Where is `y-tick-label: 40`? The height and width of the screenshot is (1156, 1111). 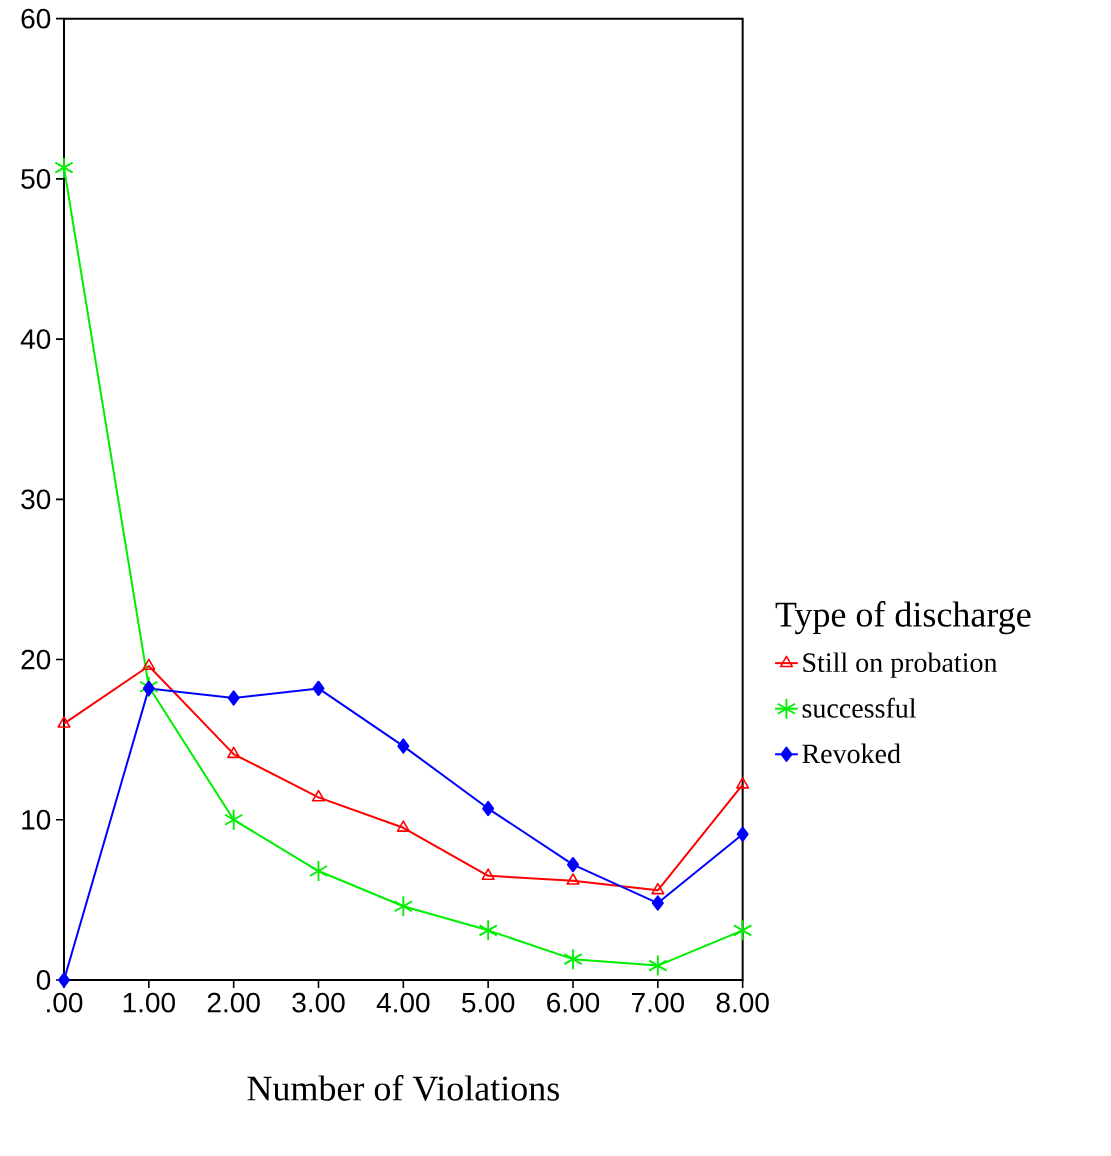
y-tick-label: 40 is located at coordinates (35, 339).